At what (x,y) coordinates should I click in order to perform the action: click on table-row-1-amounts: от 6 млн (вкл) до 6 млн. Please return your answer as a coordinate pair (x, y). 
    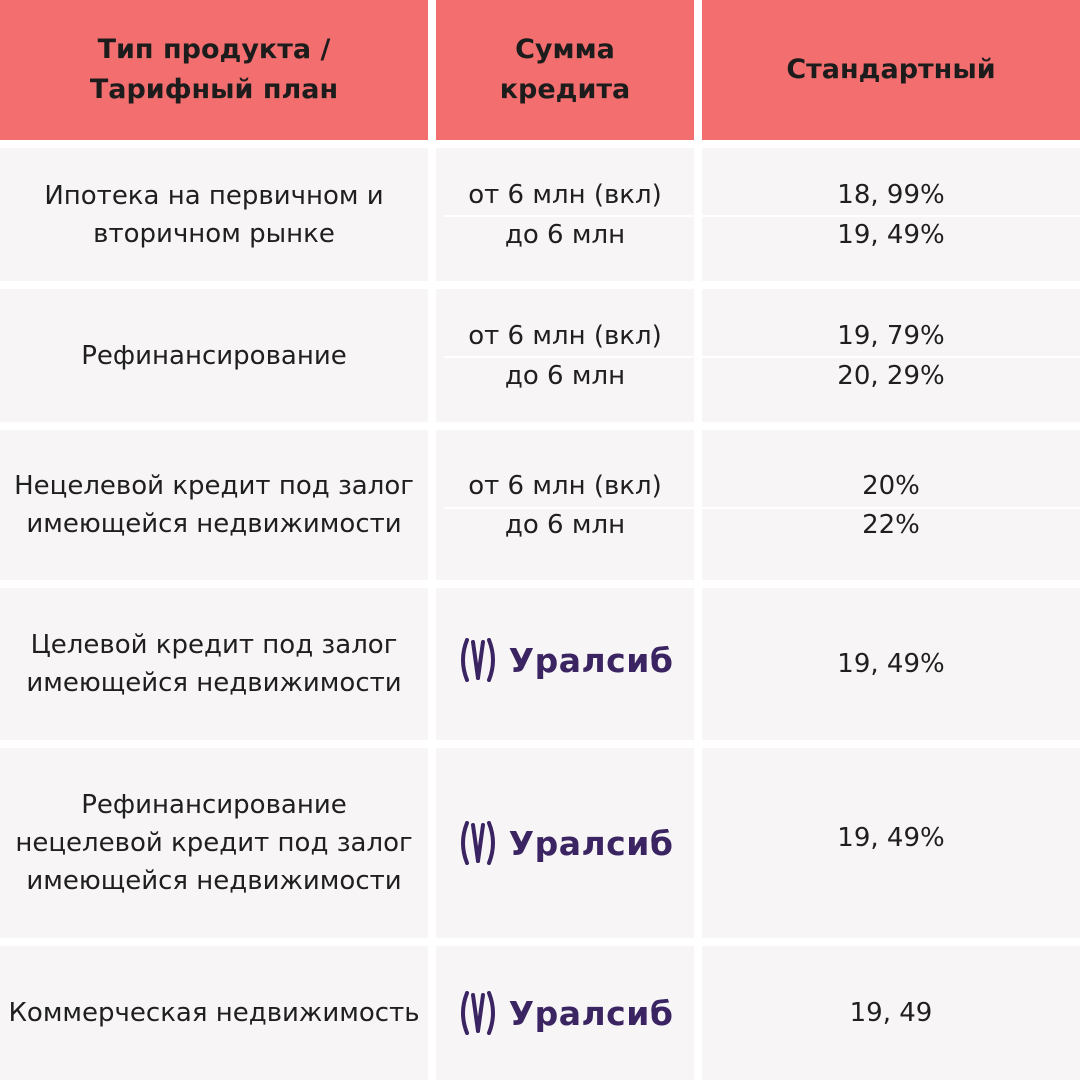
    Looking at the image, I should click on (565, 214).